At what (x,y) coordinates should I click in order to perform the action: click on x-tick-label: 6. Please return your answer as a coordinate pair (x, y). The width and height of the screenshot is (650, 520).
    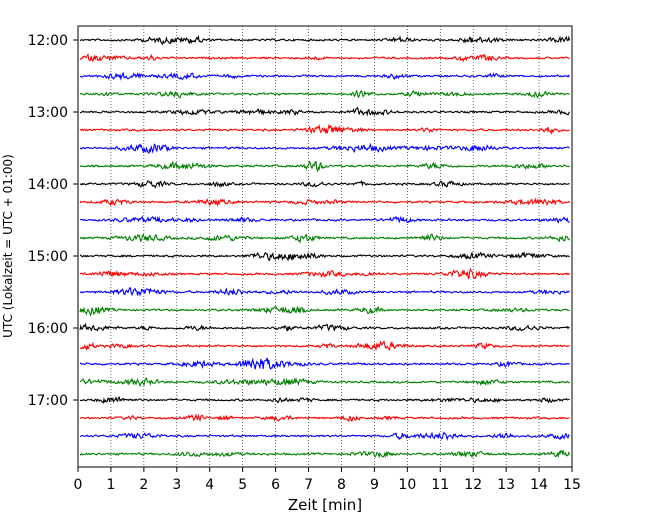
    Looking at the image, I should click on (275, 485).